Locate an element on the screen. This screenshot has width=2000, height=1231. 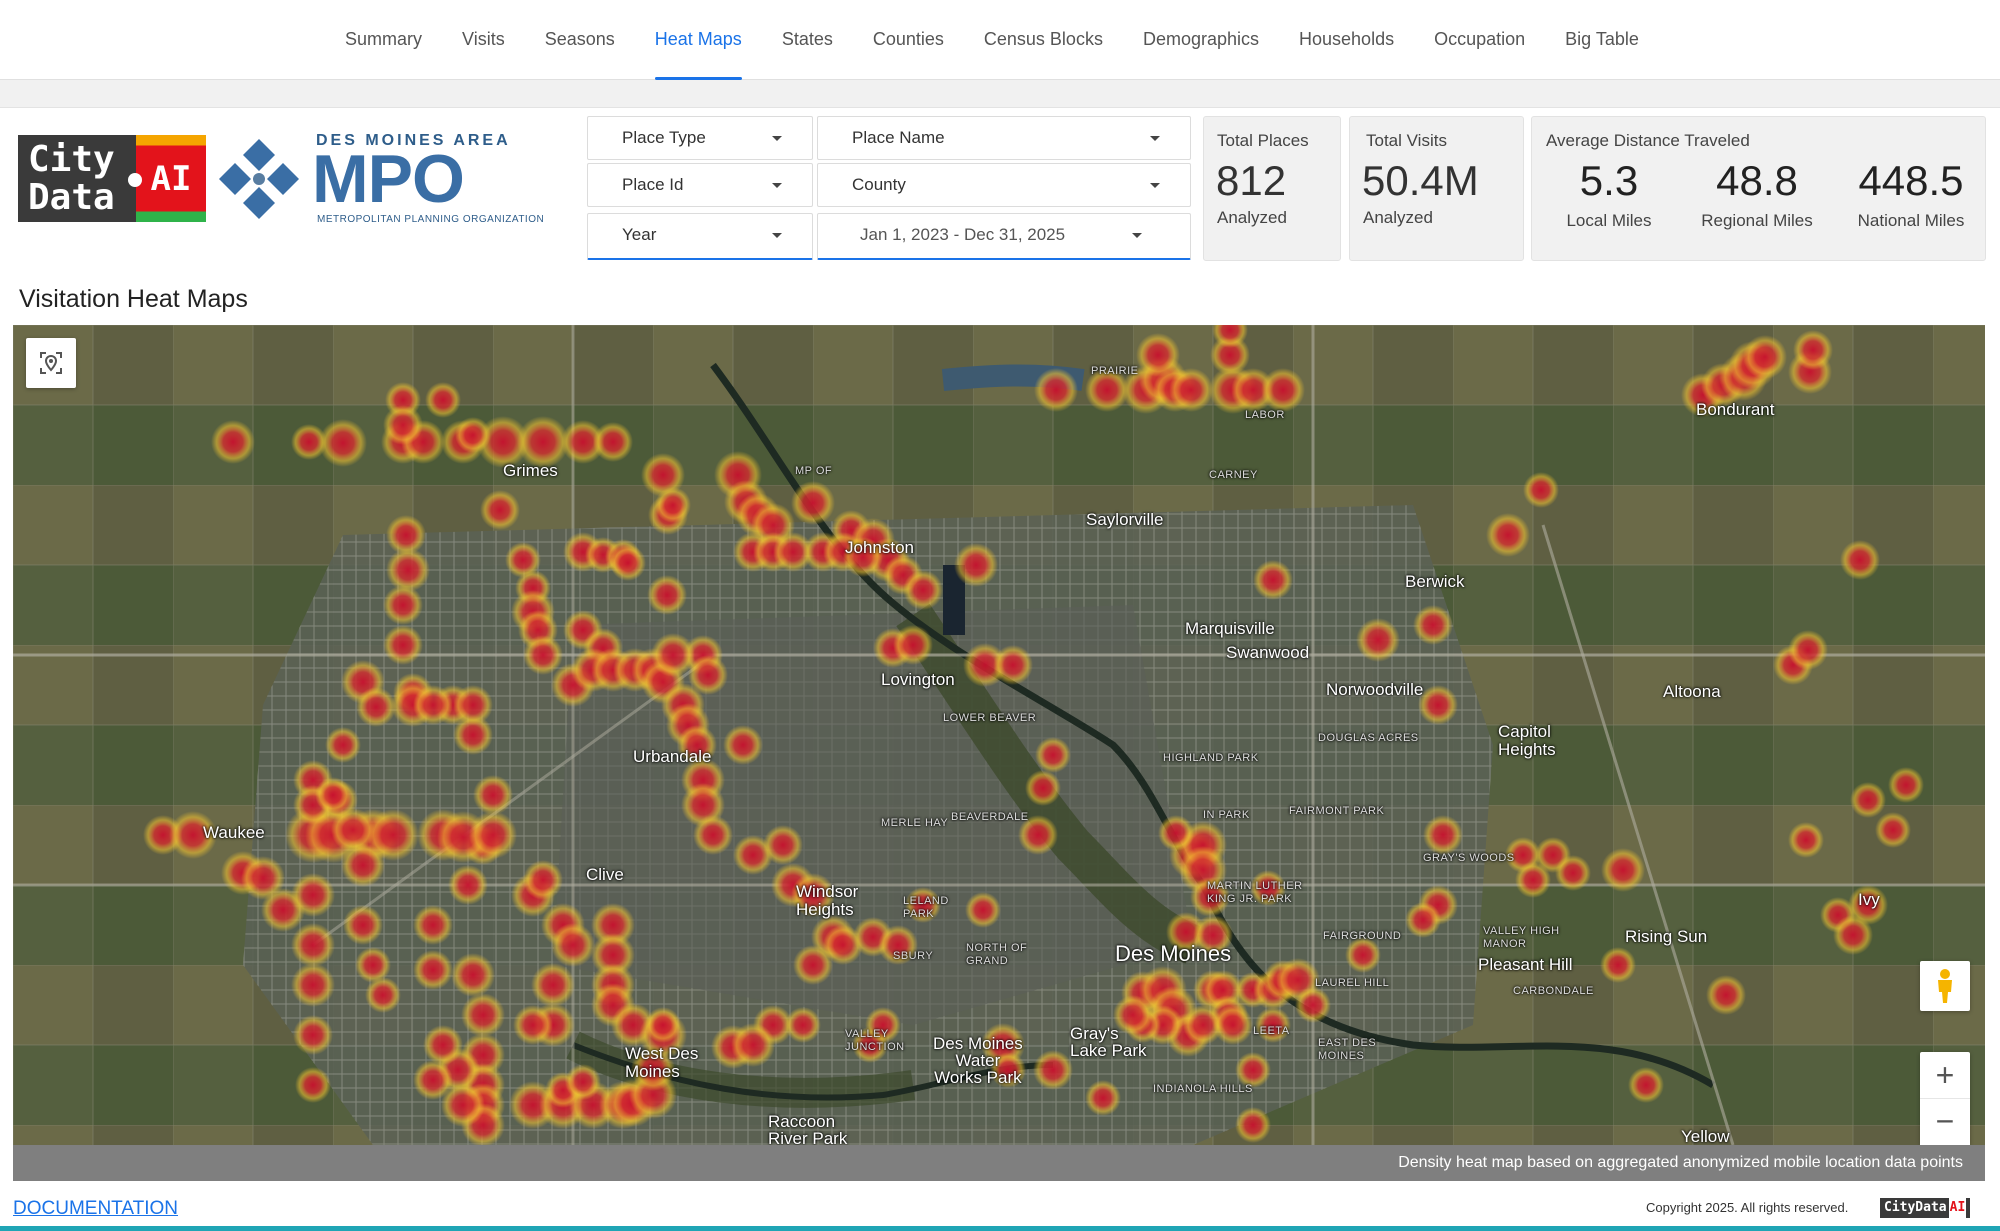
header-divider is located at coordinates (1000, 94).